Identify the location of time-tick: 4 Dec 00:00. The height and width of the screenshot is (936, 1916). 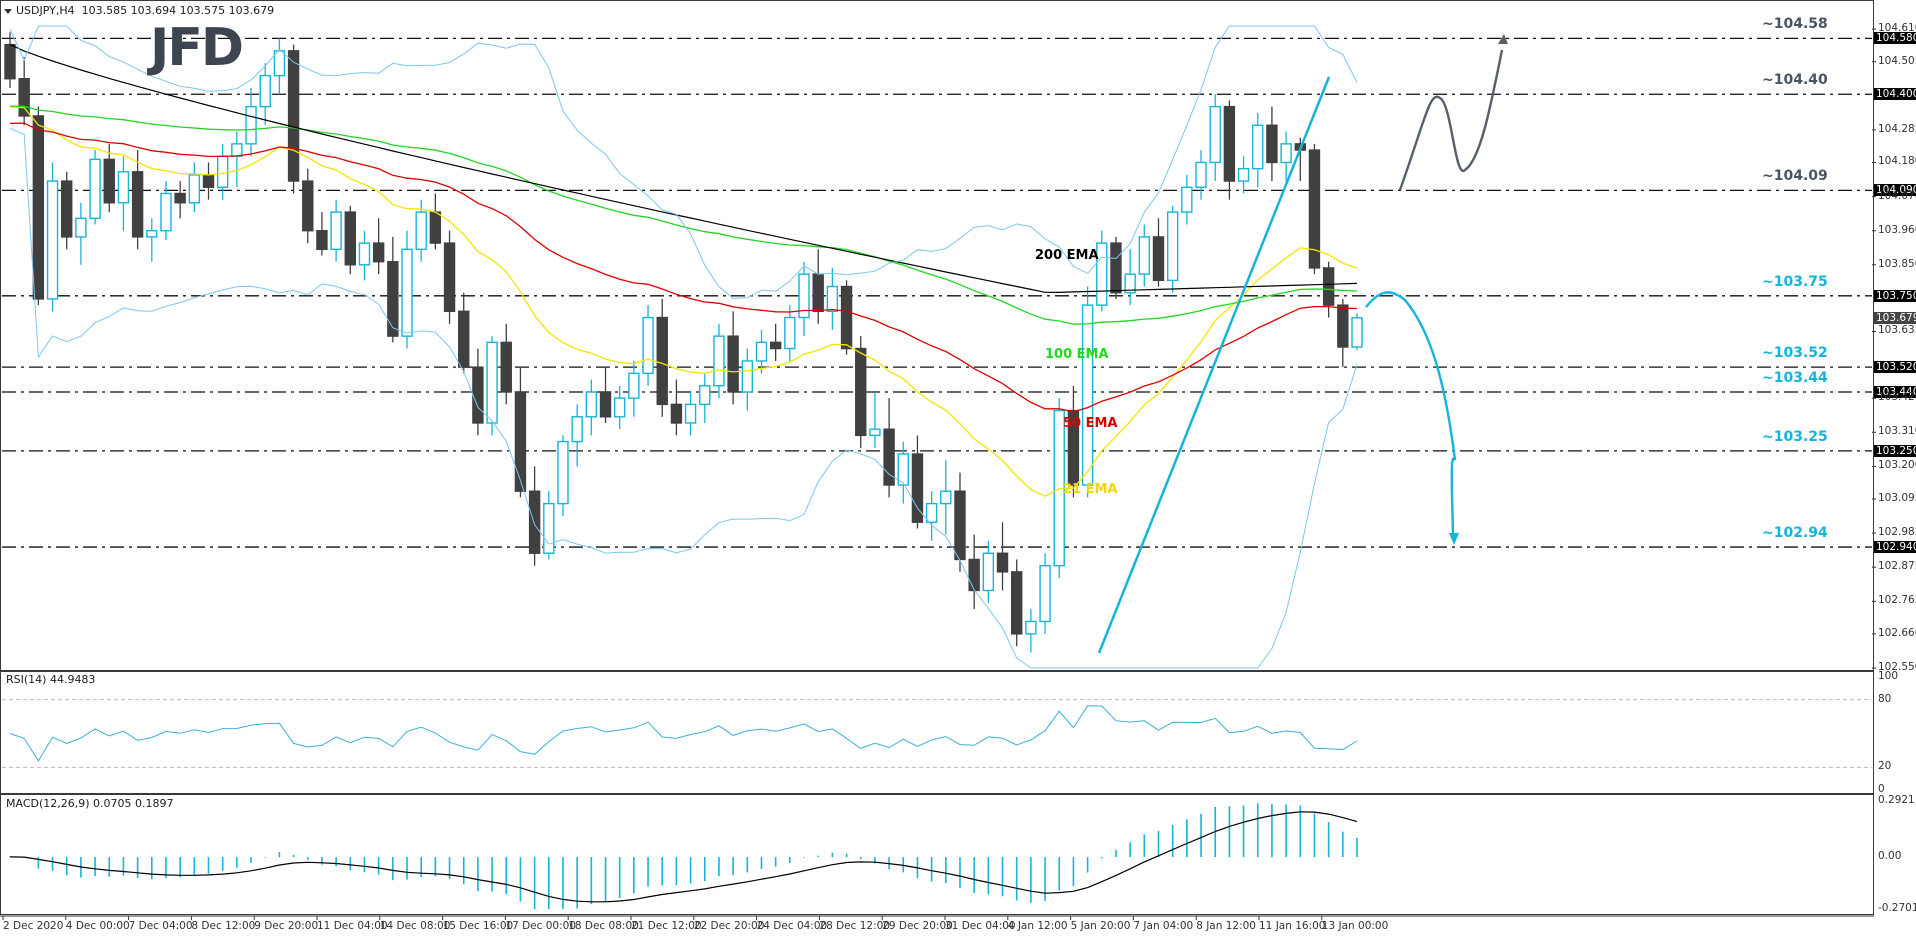
(97, 926).